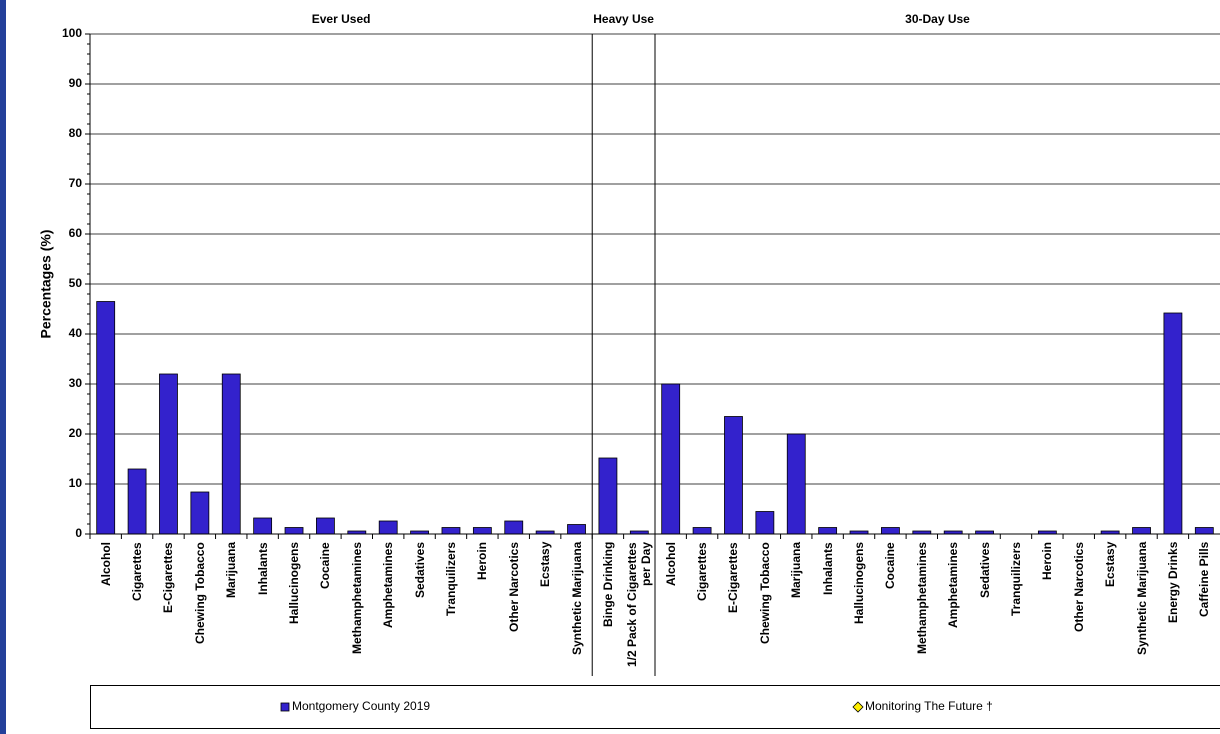 Image resolution: width=1220 pixels, height=734 pixels. What do you see at coordinates (937, 19) in the screenshot?
I see `group-label: 30-Day Use` at bounding box center [937, 19].